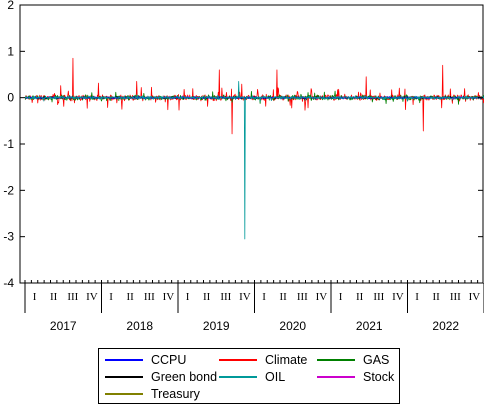 The height and width of the screenshot is (406, 484). I want to click on y-tick-label: 2, so click(10, 6).